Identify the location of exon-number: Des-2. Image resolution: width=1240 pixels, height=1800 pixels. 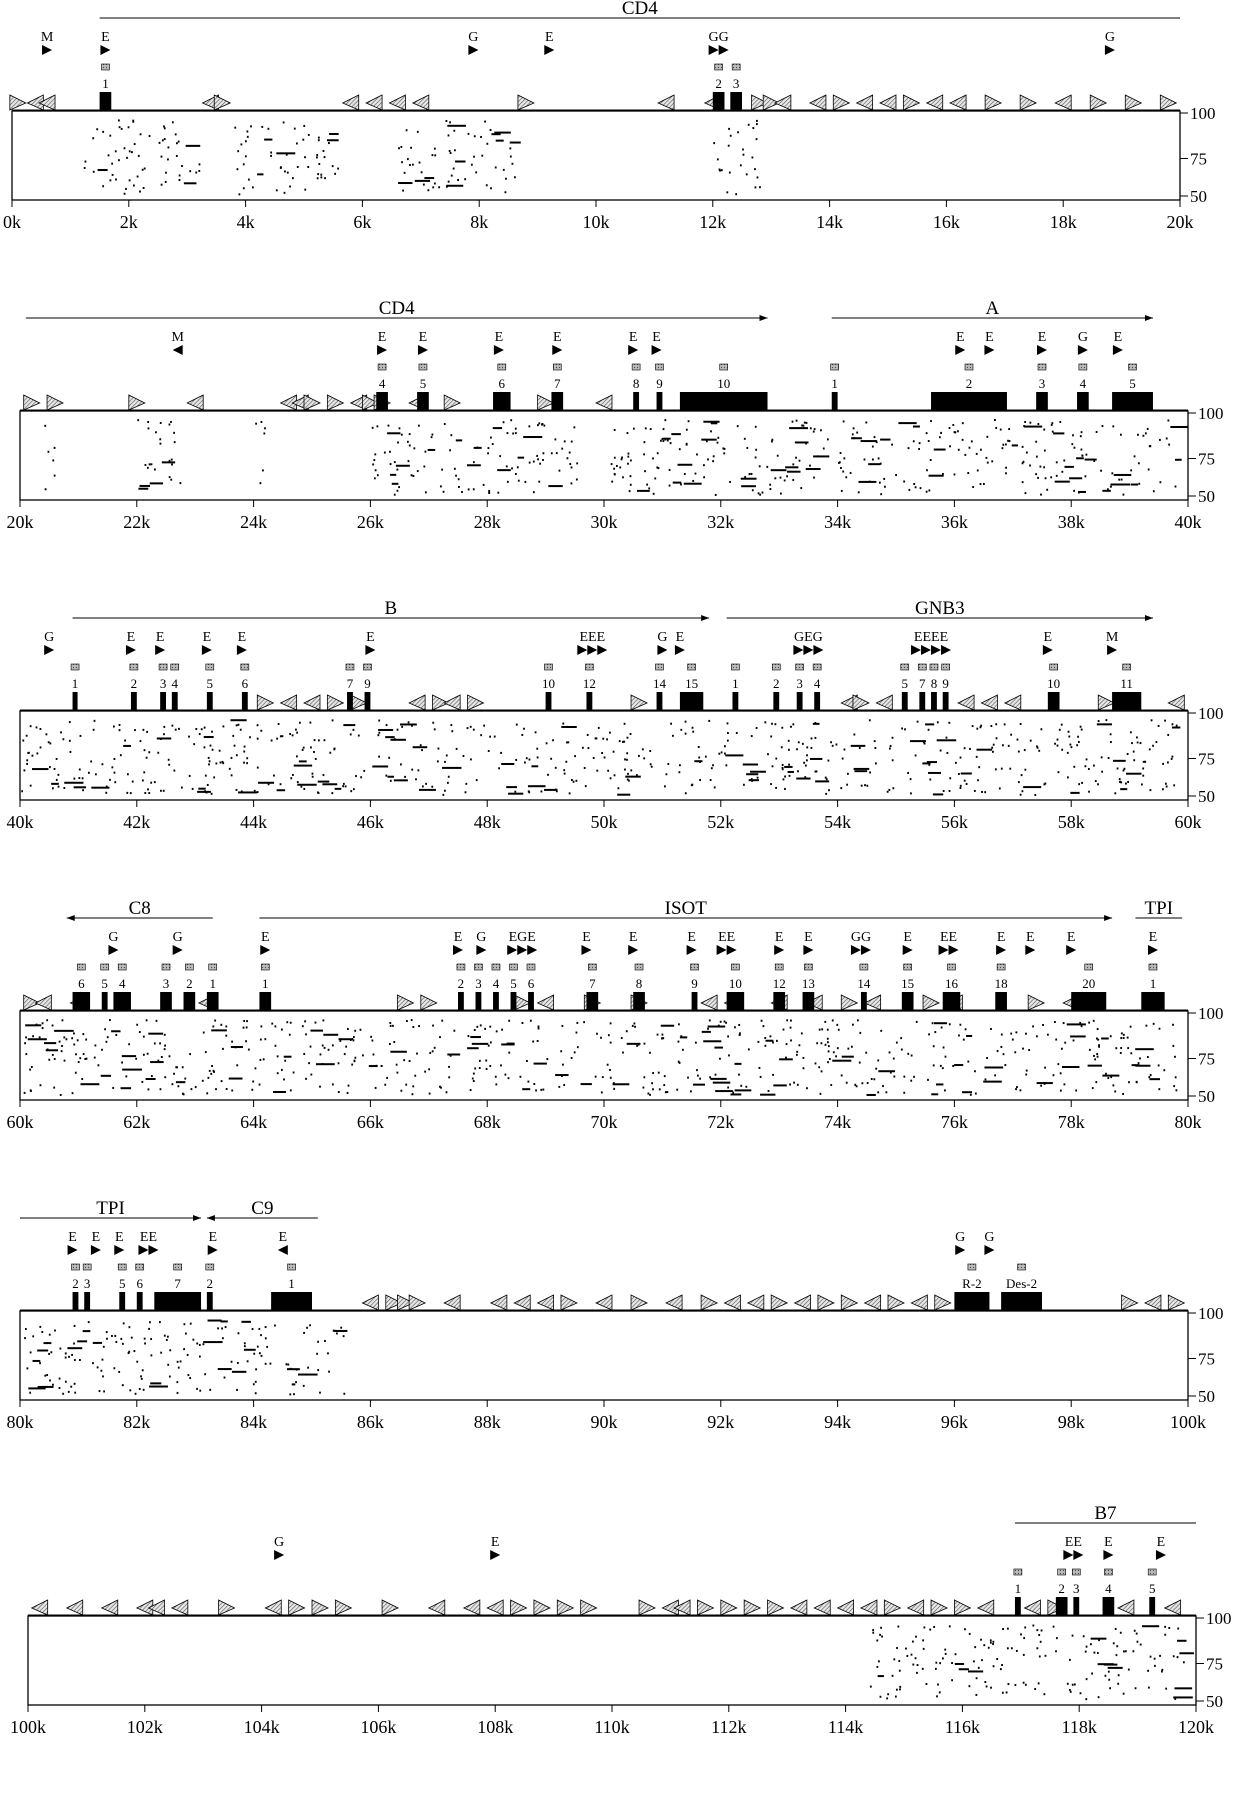
(1021, 1283).